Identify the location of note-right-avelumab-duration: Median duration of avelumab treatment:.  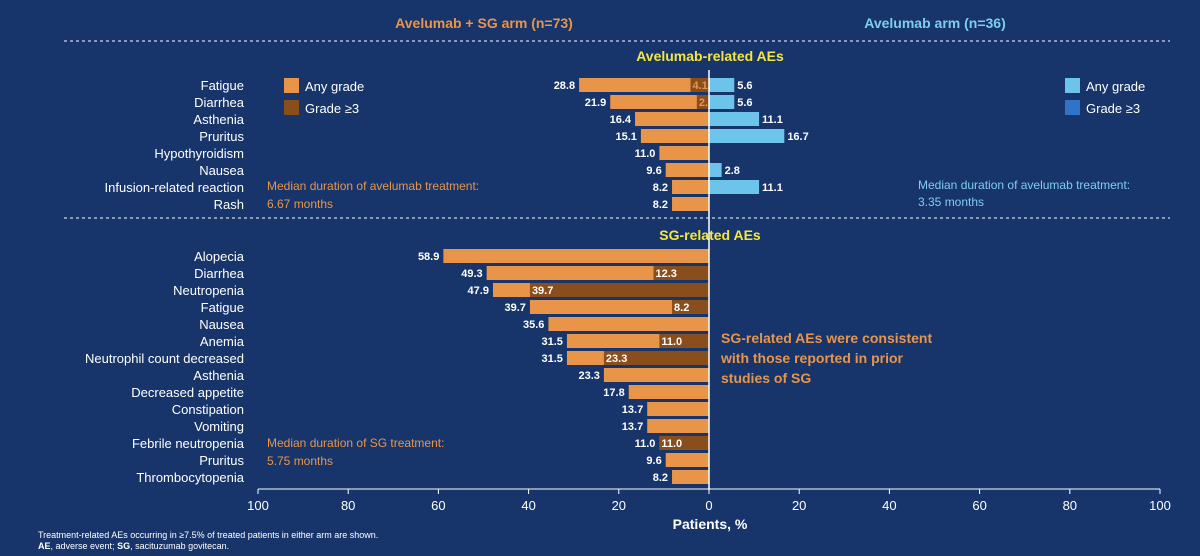
(1024, 185).